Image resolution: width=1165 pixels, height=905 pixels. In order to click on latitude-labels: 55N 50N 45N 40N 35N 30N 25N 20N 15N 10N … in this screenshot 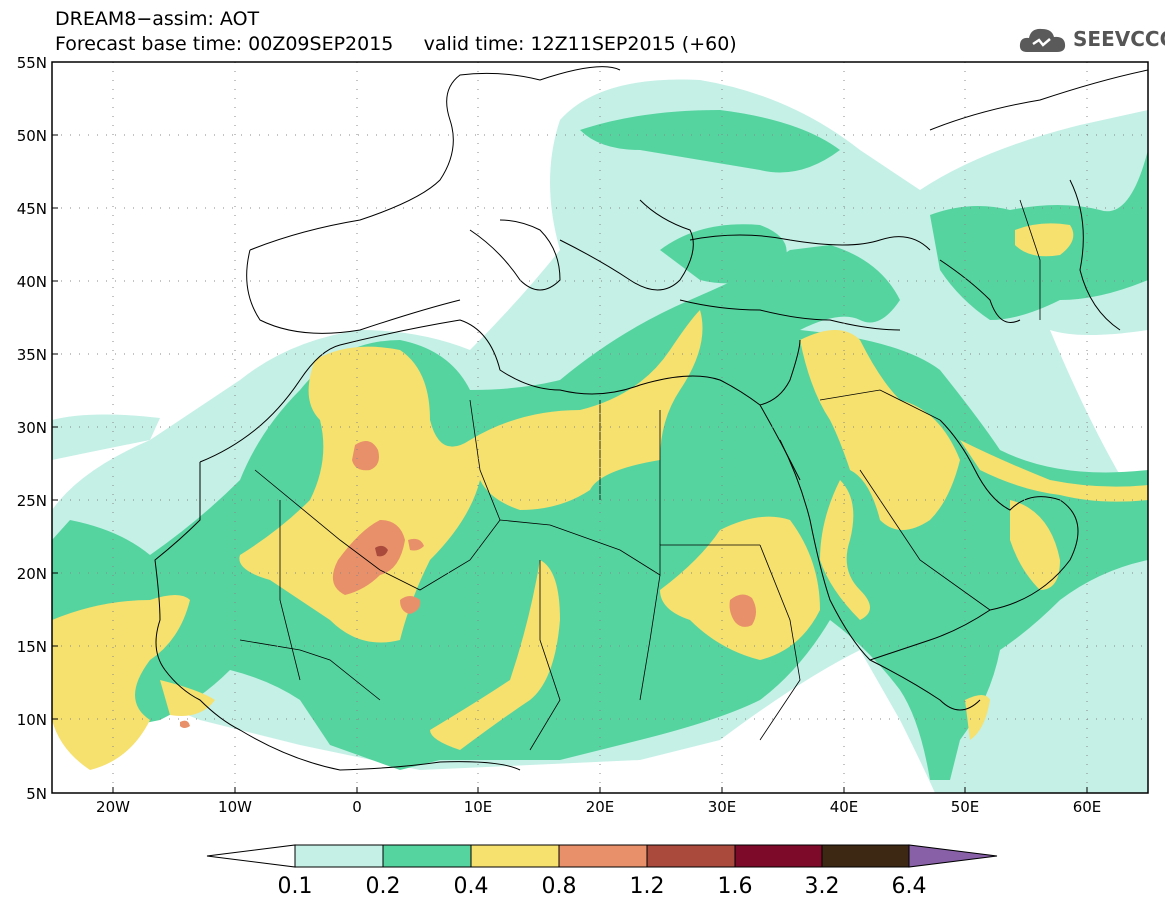, I will do `click(32, 428)`.